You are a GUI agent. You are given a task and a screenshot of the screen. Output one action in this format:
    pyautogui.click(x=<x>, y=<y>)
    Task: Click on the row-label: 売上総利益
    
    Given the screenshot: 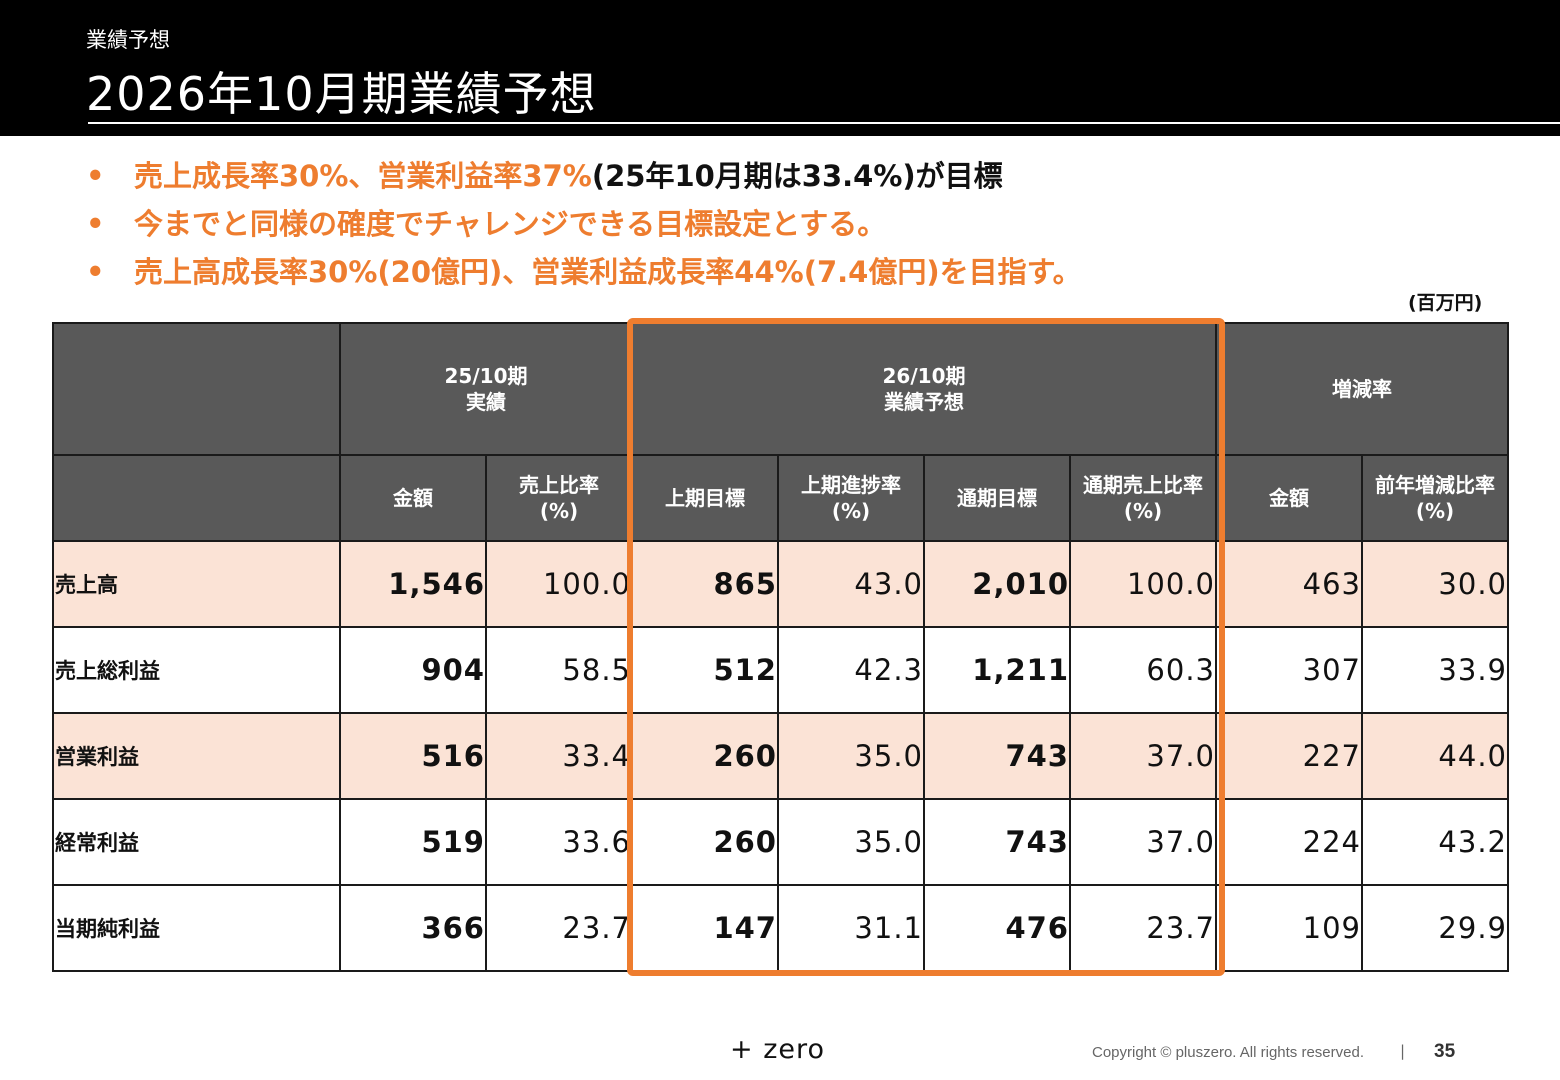 What is the action you would take?
    pyautogui.click(x=196, y=670)
    